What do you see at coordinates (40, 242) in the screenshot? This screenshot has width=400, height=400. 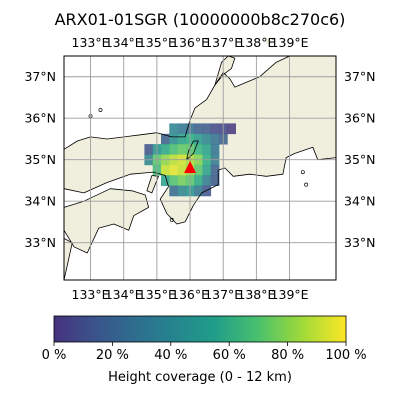 I see `lat-tick-label-left: 33°N` at bounding box center [40, 242].